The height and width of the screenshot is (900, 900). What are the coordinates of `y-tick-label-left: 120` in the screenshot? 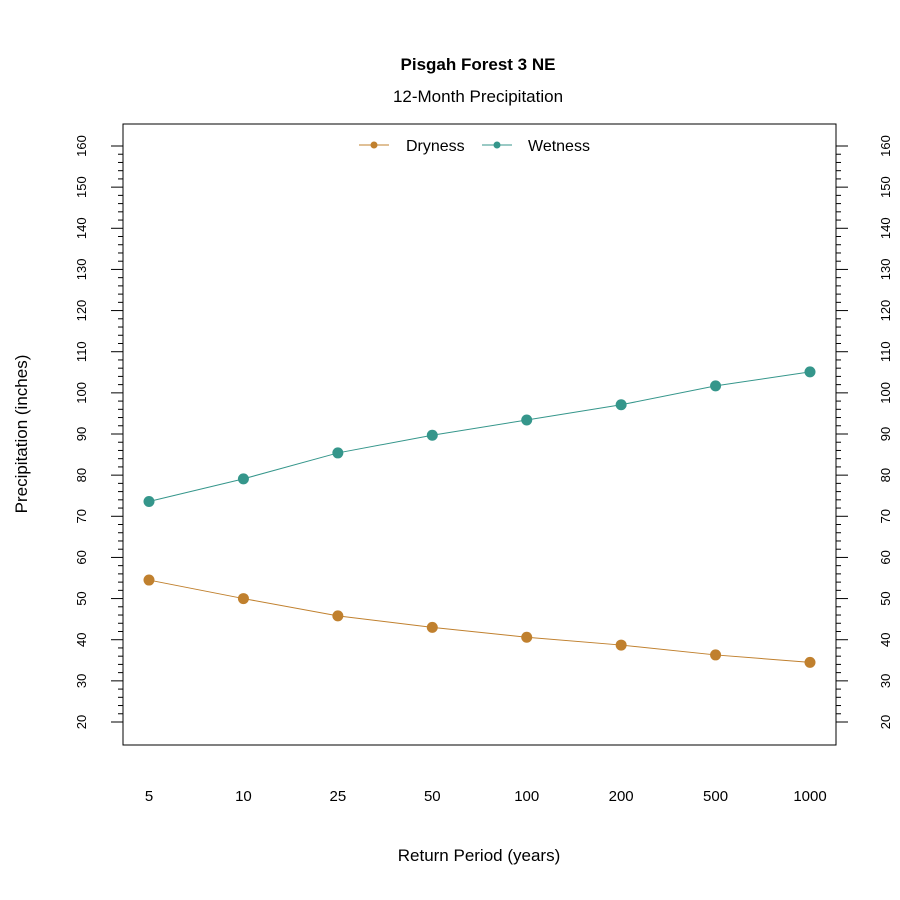 It's located at (81, 311).